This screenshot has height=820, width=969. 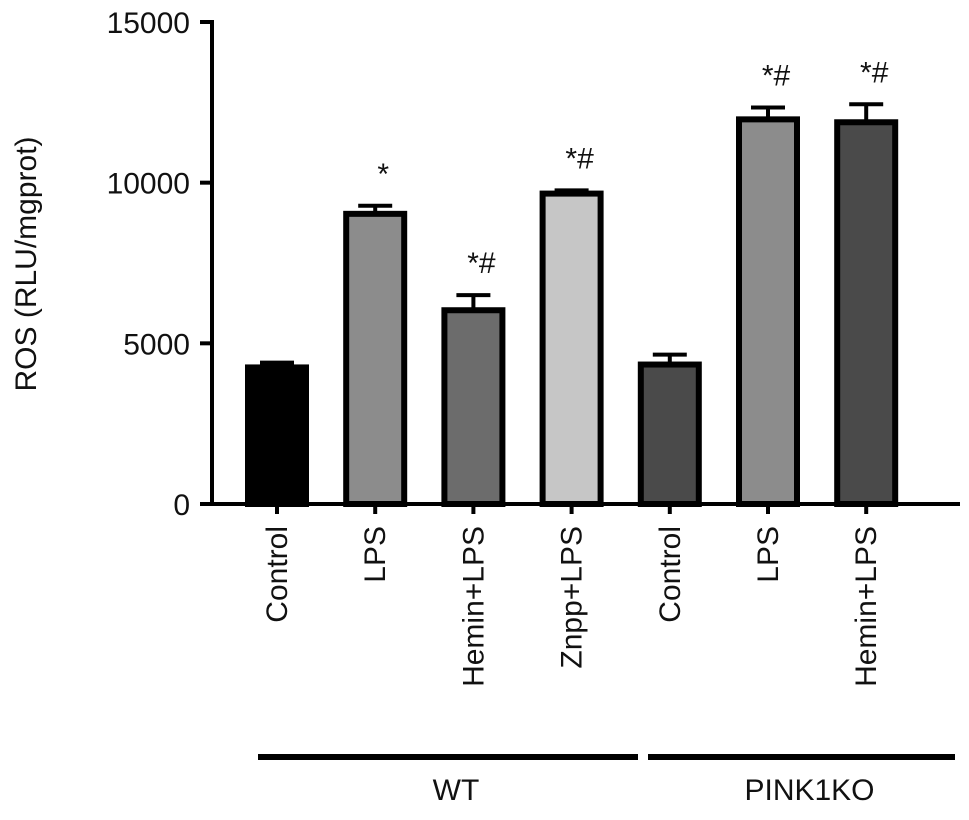 I want to click on y-tick-label: 15000, so click(x=148, y=23).